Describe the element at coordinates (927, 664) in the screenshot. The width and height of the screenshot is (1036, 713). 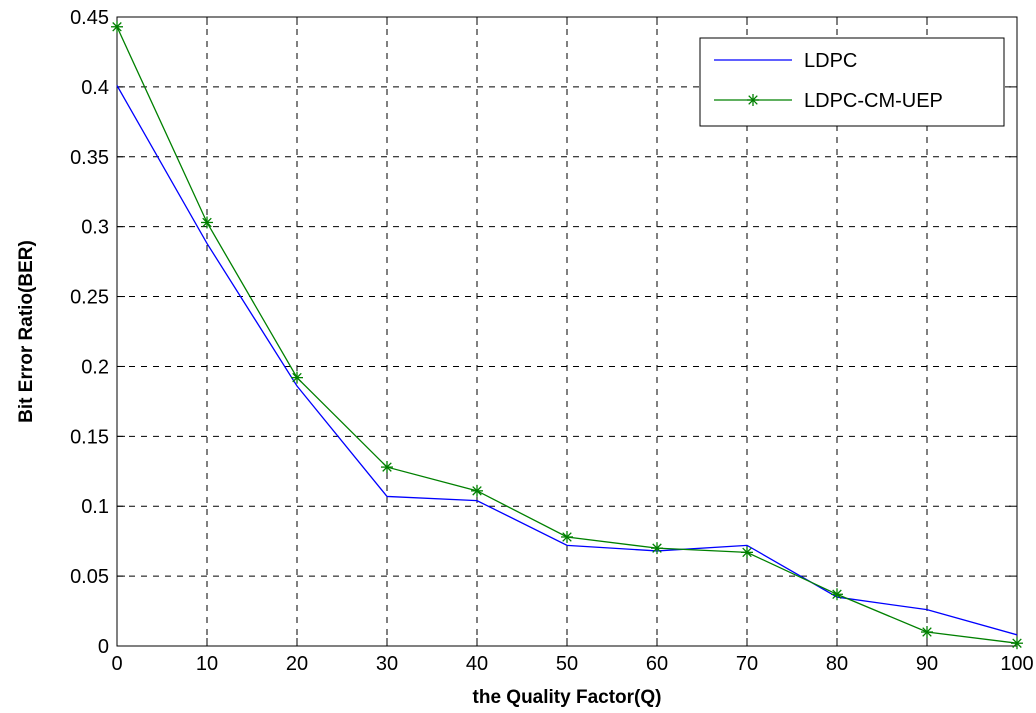
I see `x-tick-label: 90` at that location.